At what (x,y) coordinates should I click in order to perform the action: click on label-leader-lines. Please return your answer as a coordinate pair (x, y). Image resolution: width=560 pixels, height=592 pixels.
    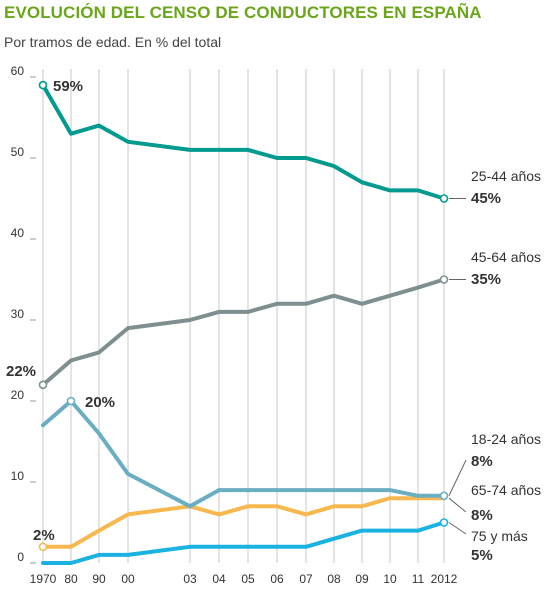
    Looking at the image, I should click on (457, 366).